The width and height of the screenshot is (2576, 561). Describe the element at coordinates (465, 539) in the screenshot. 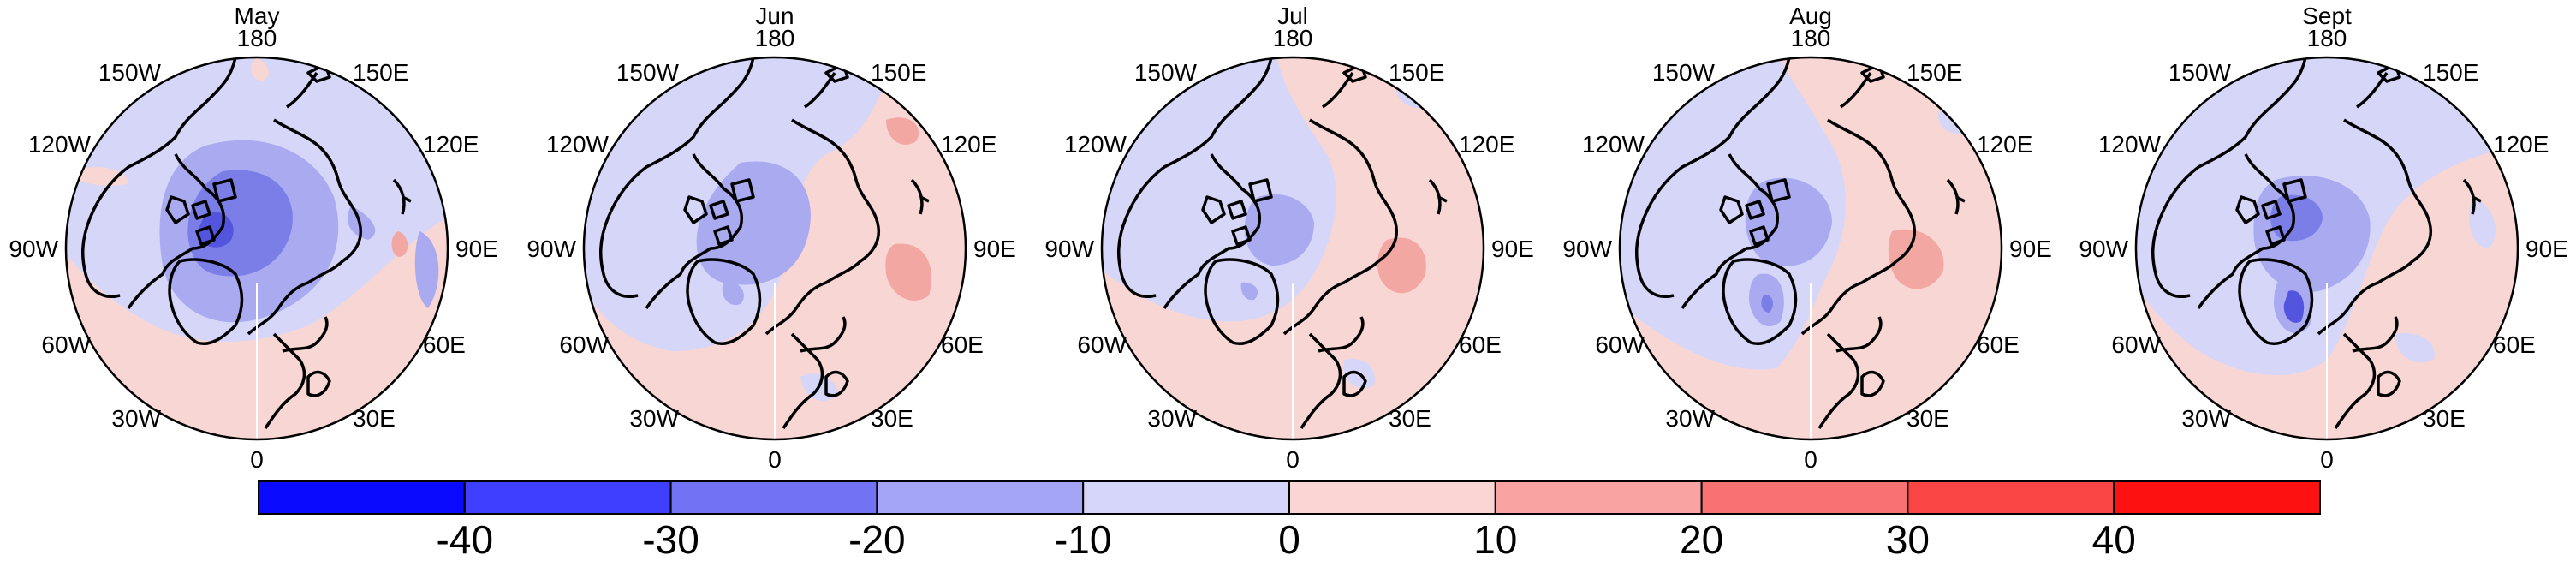

I see `colorbar-tick-label: -40` at that location.